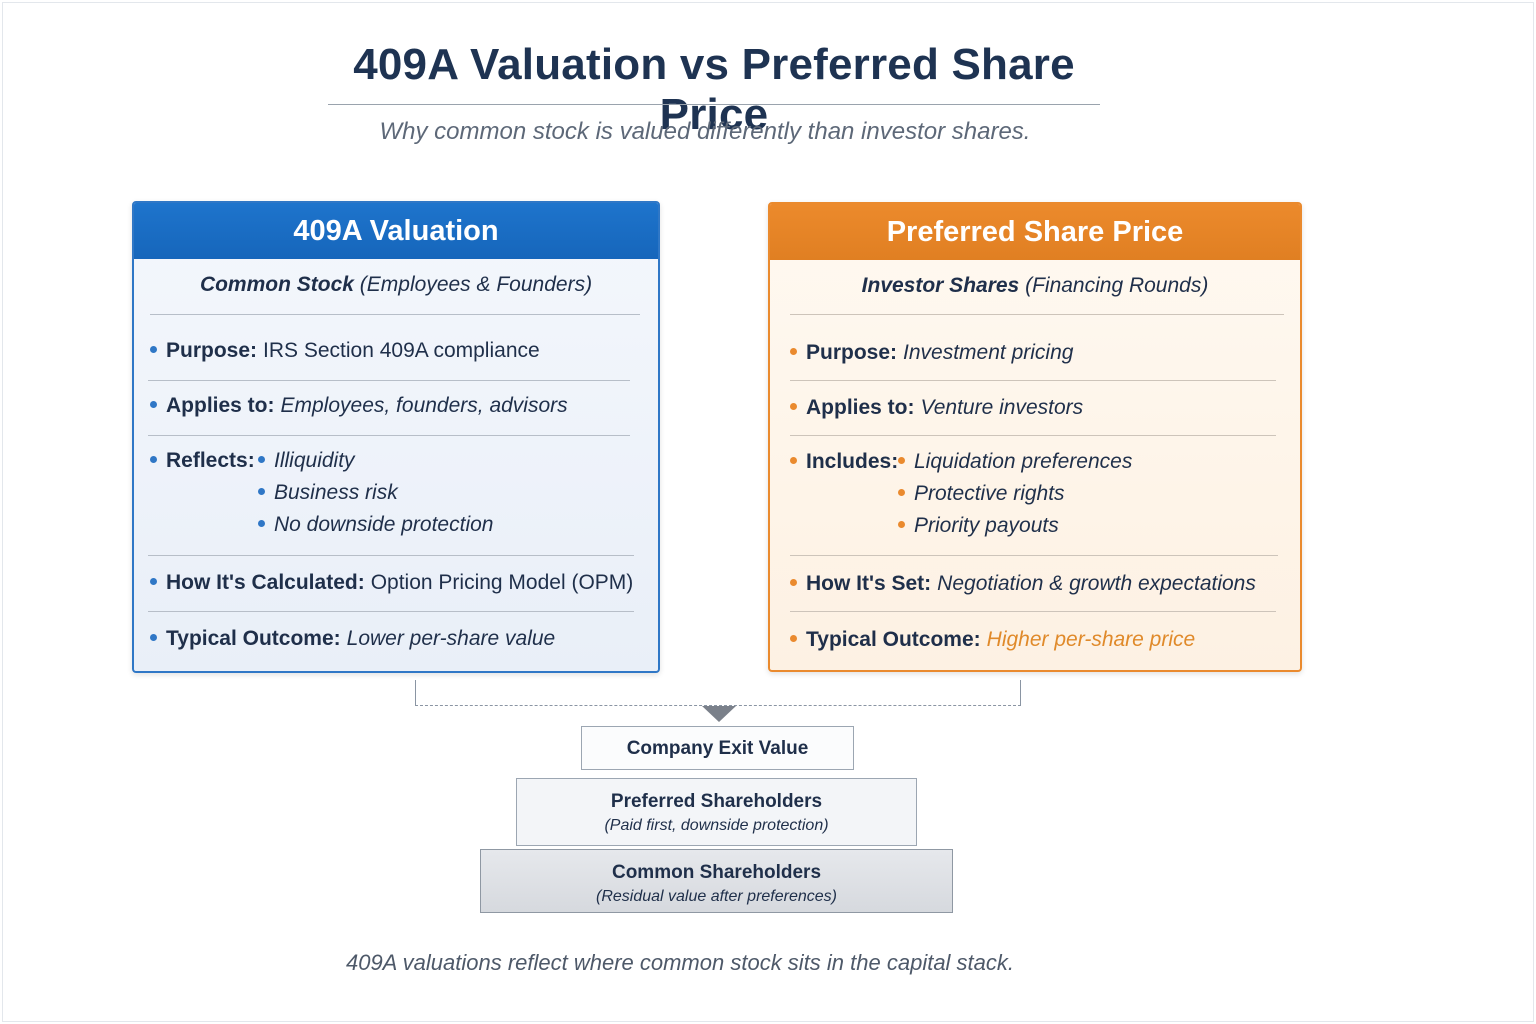  I want to click on row-label: How It's Set:, so click(869, 583).